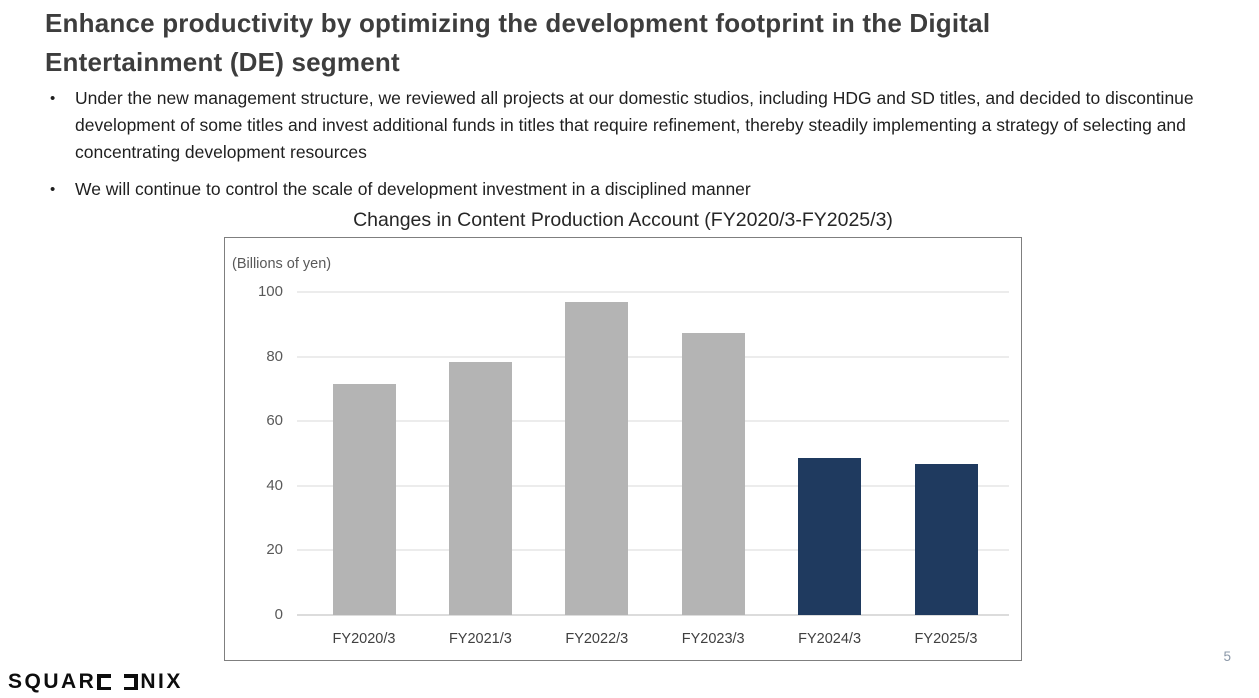 Image resolution: width=1259 pixels, height=698 pixels. Describe the element at coordinates (946, 539) in the screenshot. I see `bar-FY2025/3` at that location.